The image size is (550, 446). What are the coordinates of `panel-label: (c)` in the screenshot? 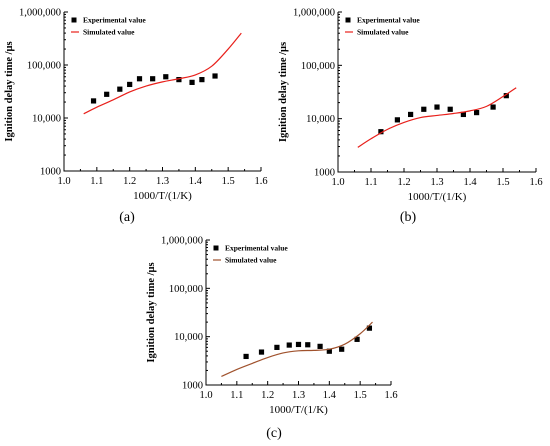 It's located at (274, 433).